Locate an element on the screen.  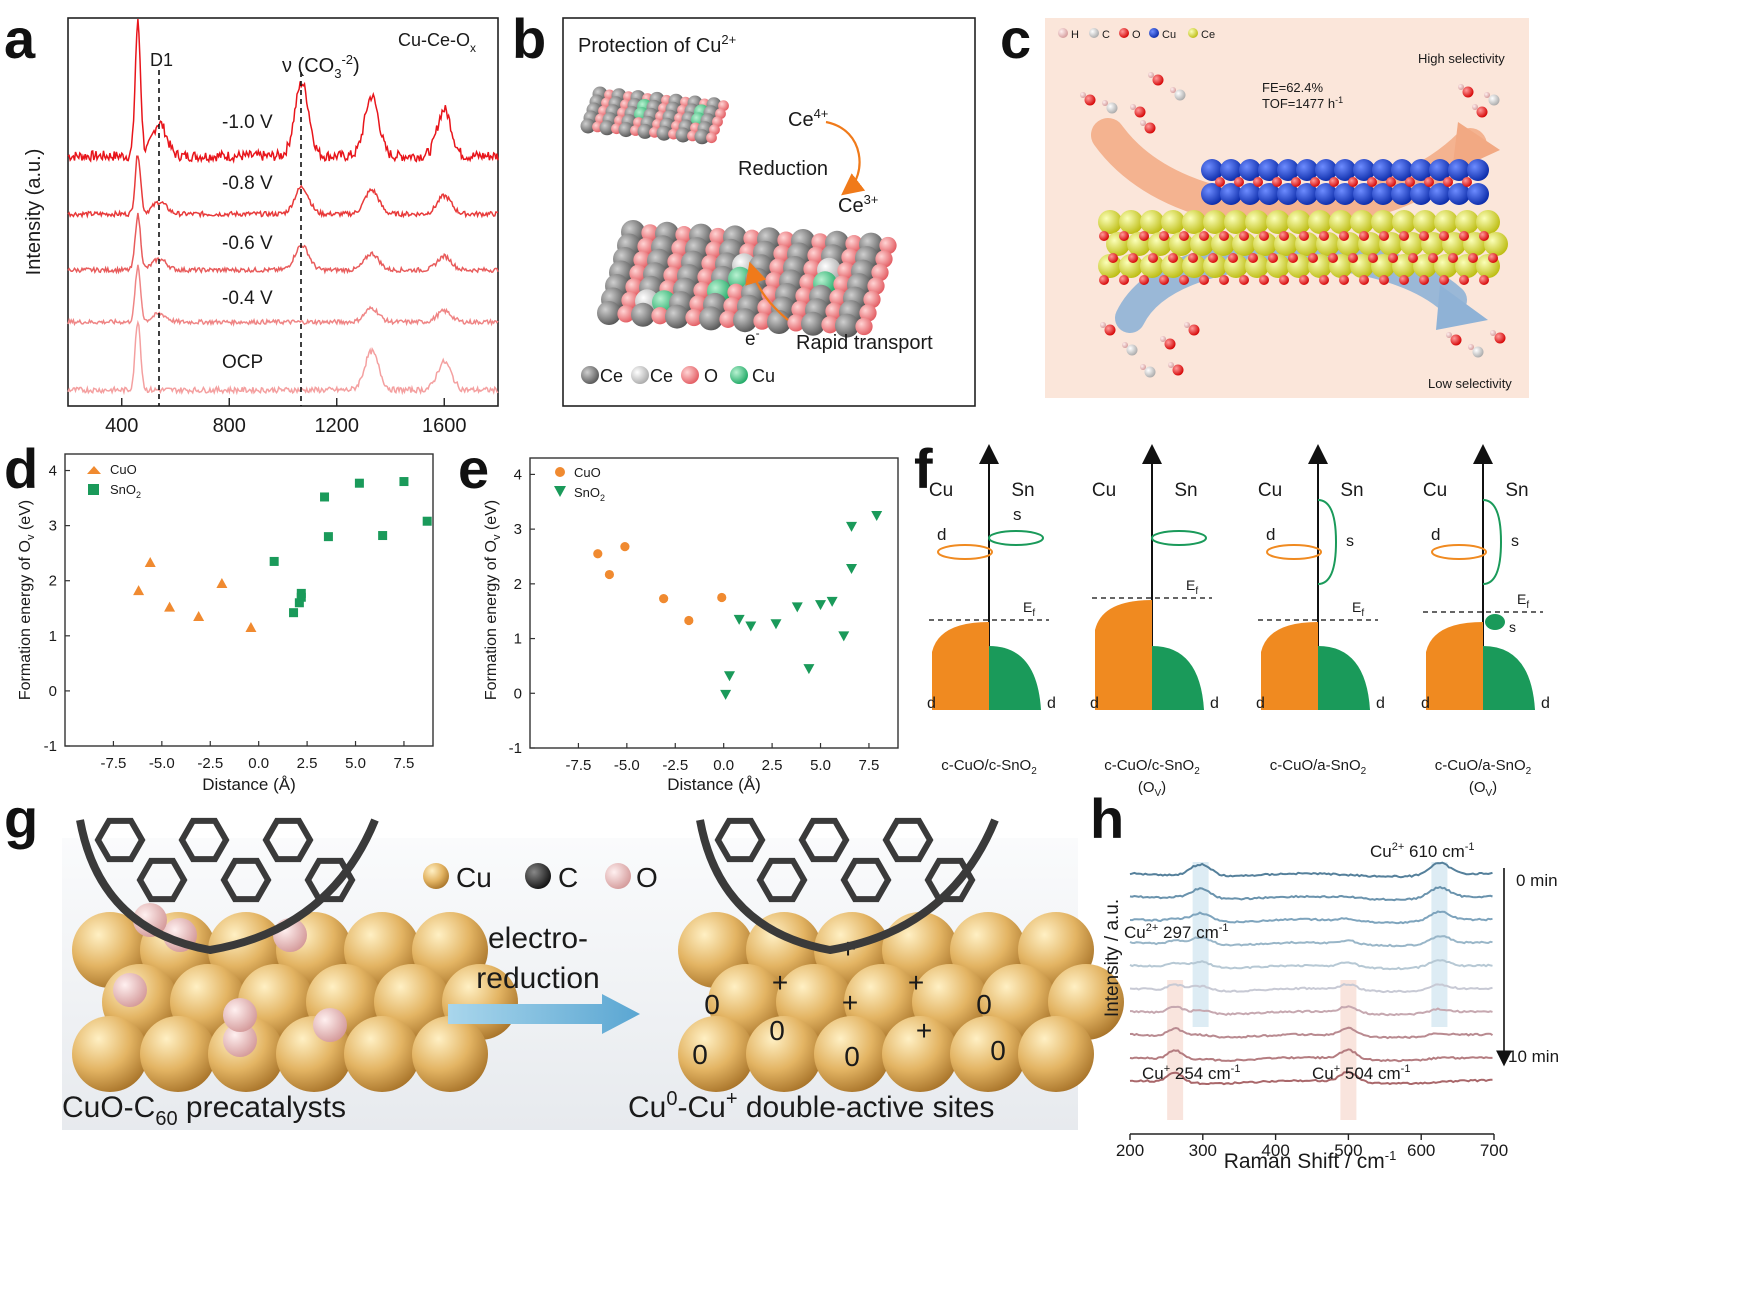
panel-h-xlabel: Raman Shift / cm-1 is located at coordinates (1310, 1160).